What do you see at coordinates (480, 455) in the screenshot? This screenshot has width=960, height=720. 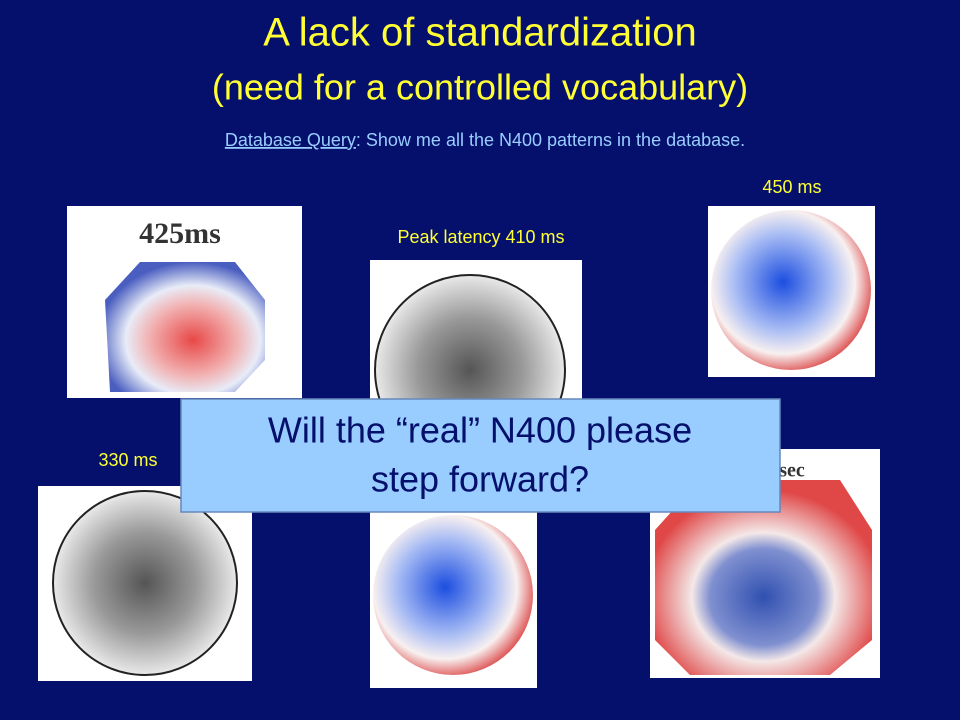 I see `callout-box` at bounding box center [480, 455].